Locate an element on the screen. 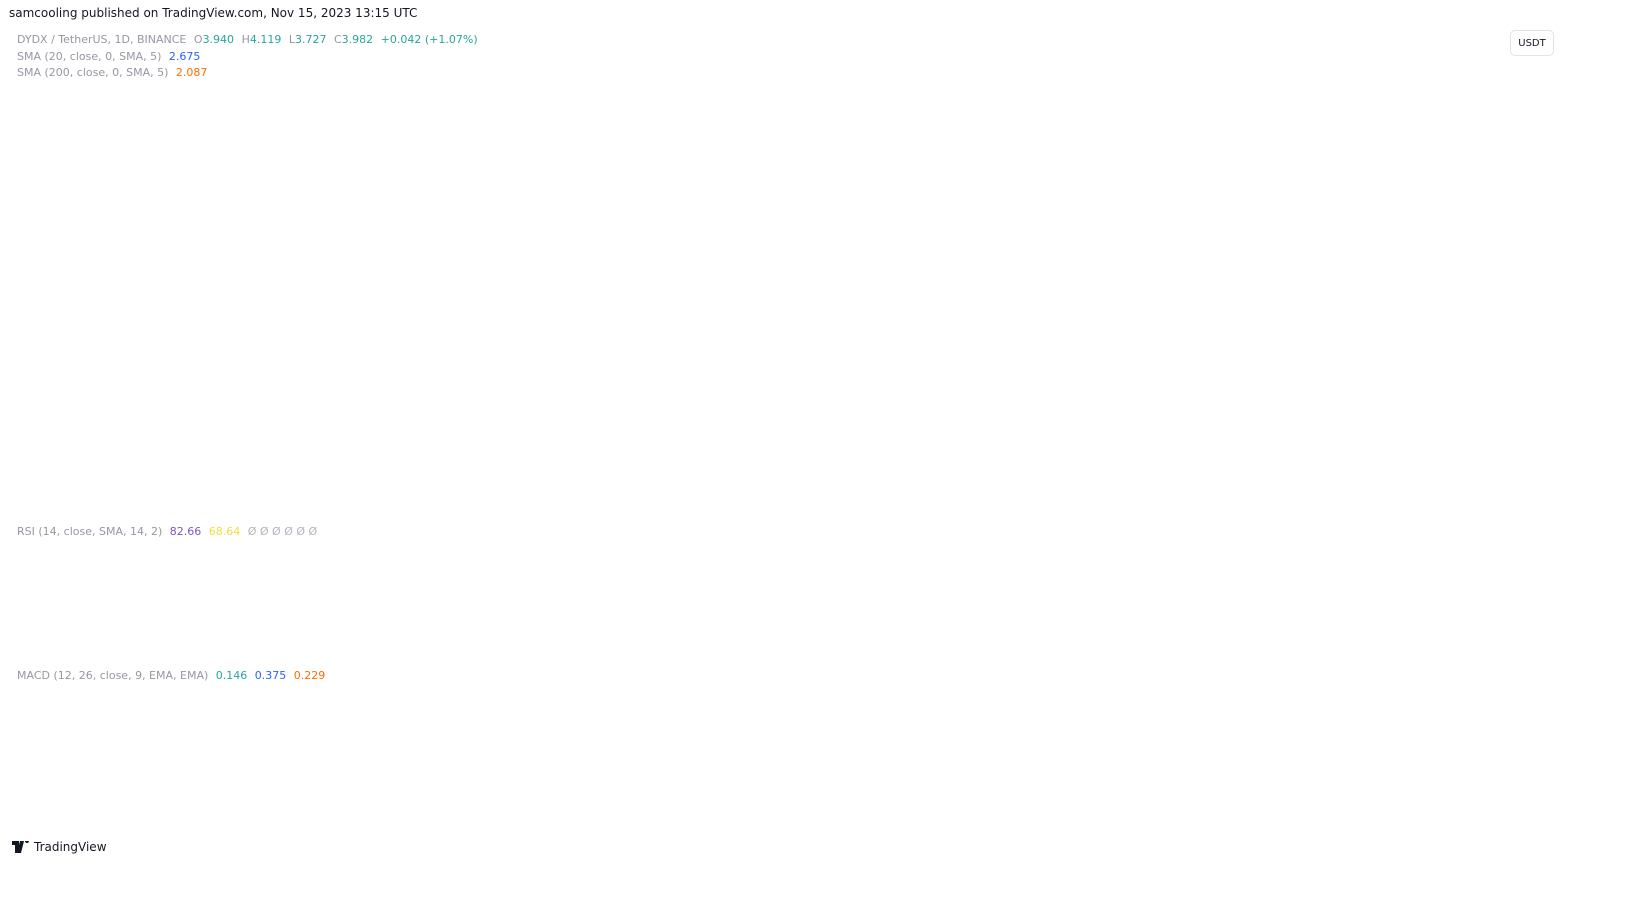 This screenshot has height=901, width=1634. rsi-line is located at coordinates (704, 595).